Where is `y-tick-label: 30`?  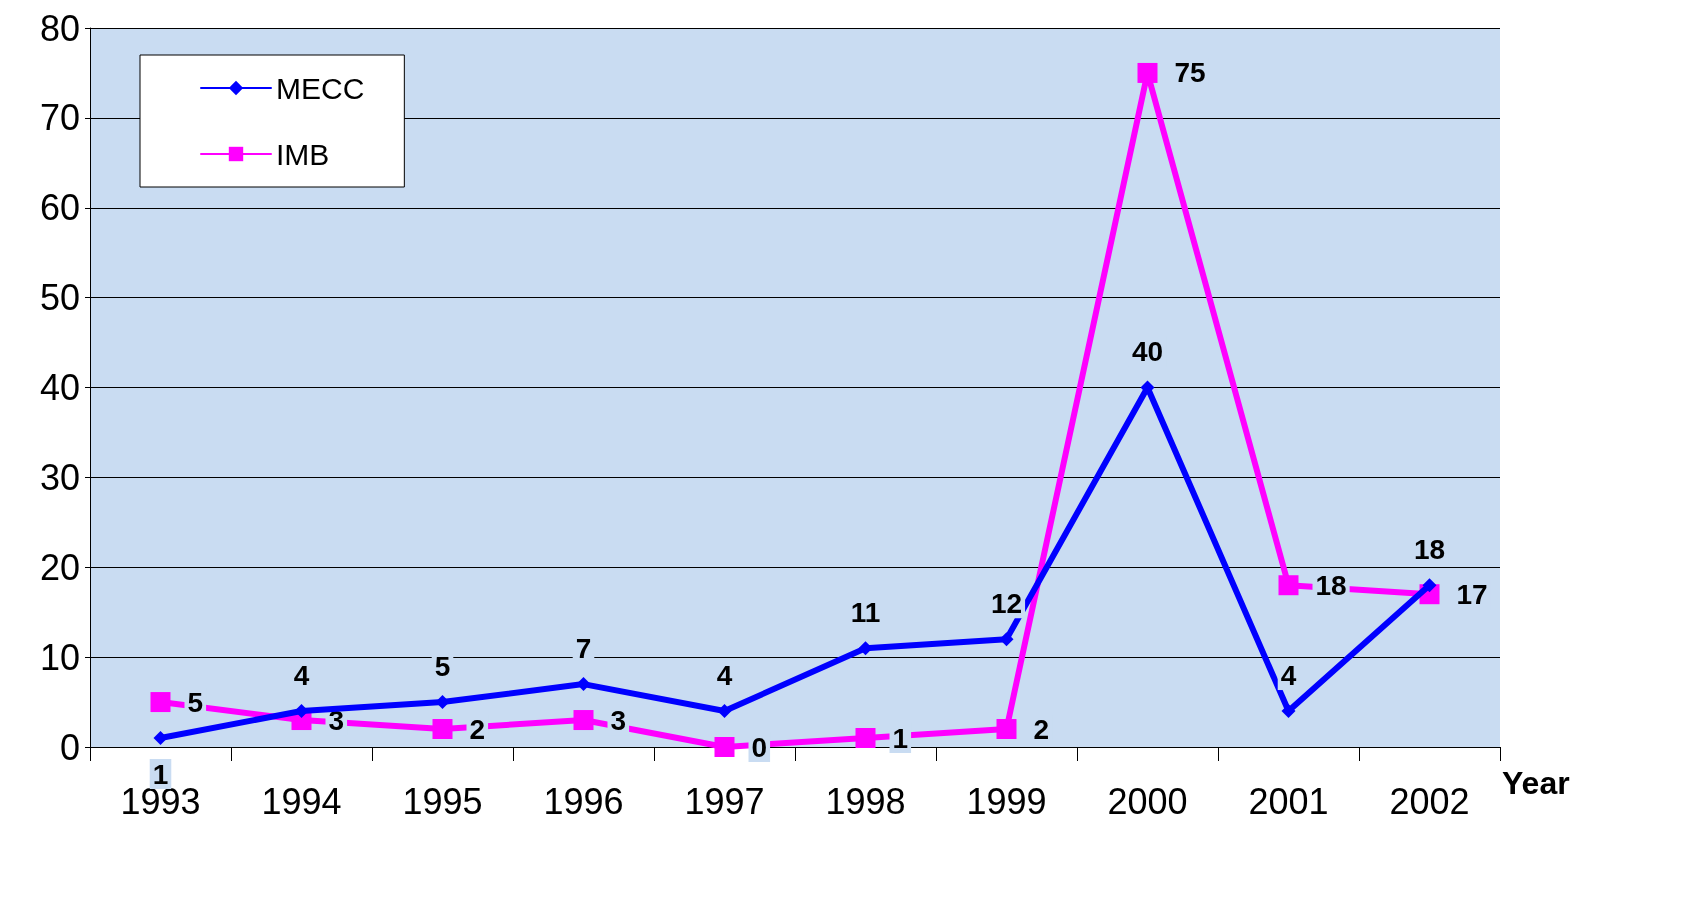 y-tick-label: 30 is located at coordinates (59, 477).